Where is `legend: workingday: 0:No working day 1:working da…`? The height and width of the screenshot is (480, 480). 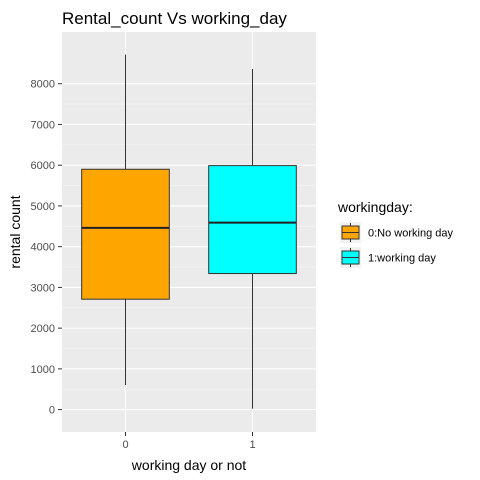 legend: workingday: 0:No working day 1:working da… is located at coordinates (395, 233).